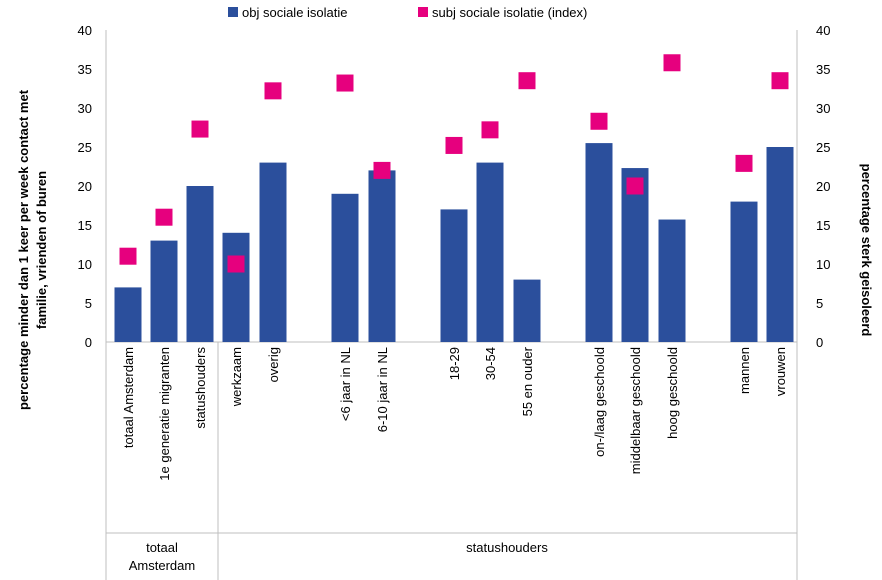 The height and width of the screenshot is (580, 882). Describe the element at coordinates (823, 108) in the screenshot. I see `y-tick-right: 30` at that location.